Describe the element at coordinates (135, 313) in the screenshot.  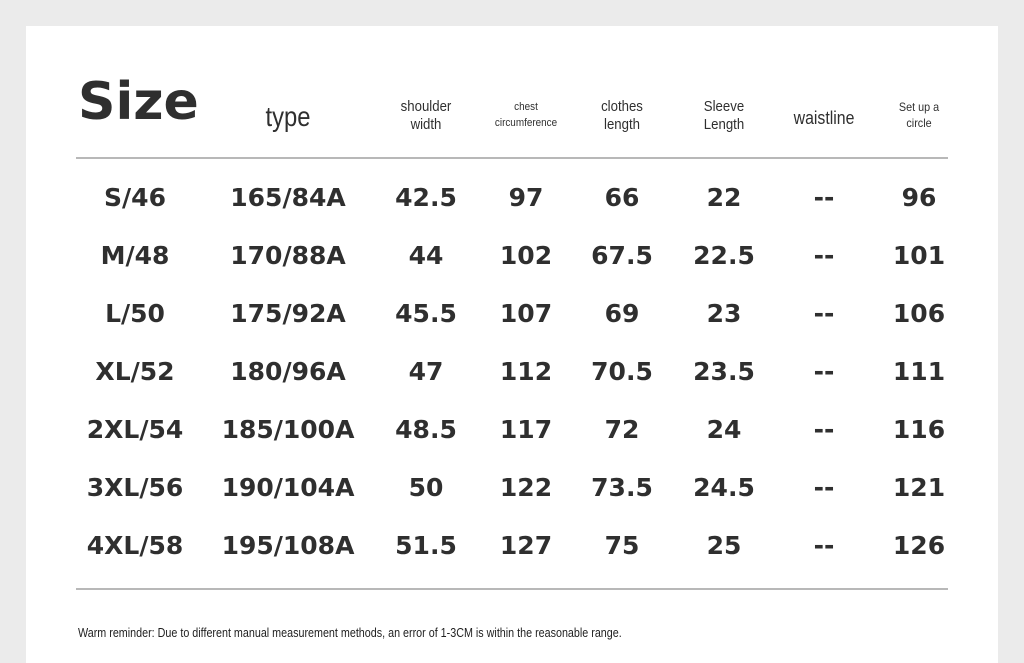
I see `cell-size: L/50` at that location.